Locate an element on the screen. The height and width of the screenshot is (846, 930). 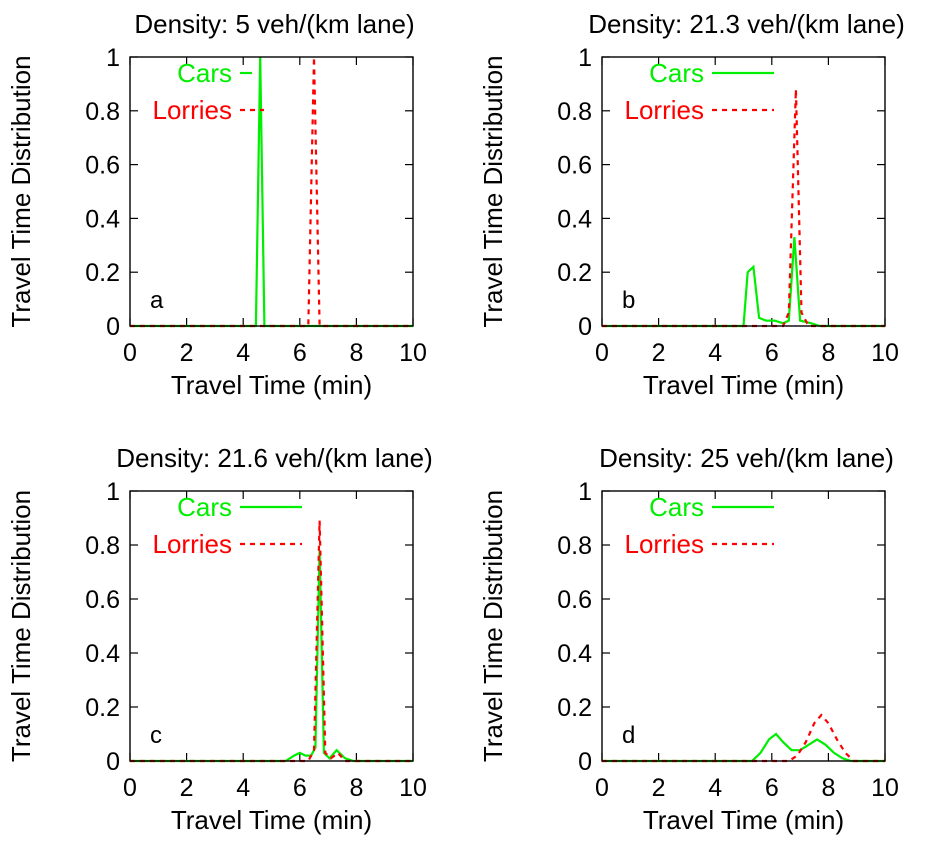
panel-label: b is located at coordinates (628, 300).